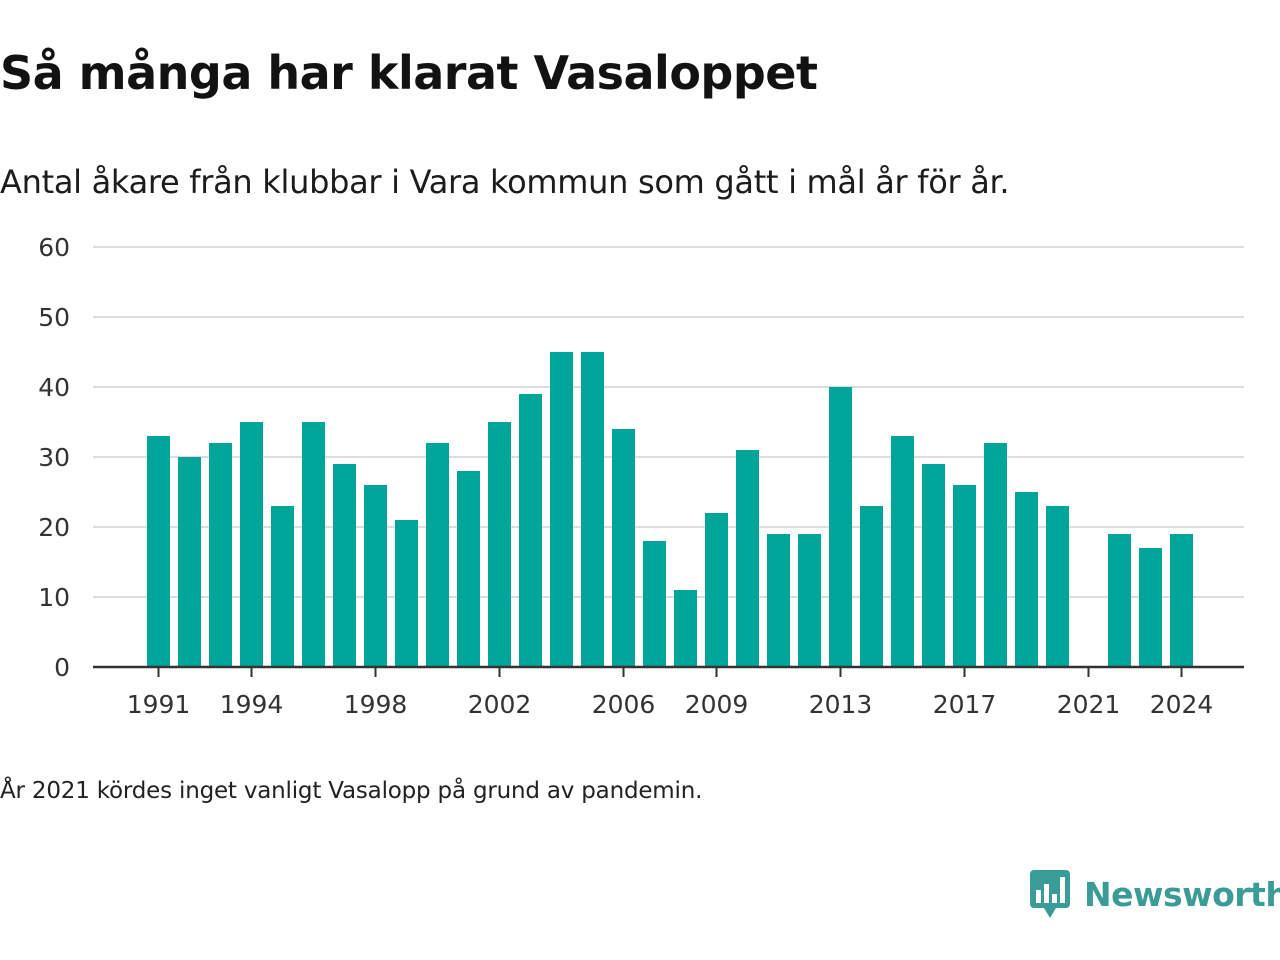 The image size is (1280, 960). What do you see at coordinates (376, 704) in the screenshot?
I see `x-tick-label: 1998` at bounding box center [376, 704].